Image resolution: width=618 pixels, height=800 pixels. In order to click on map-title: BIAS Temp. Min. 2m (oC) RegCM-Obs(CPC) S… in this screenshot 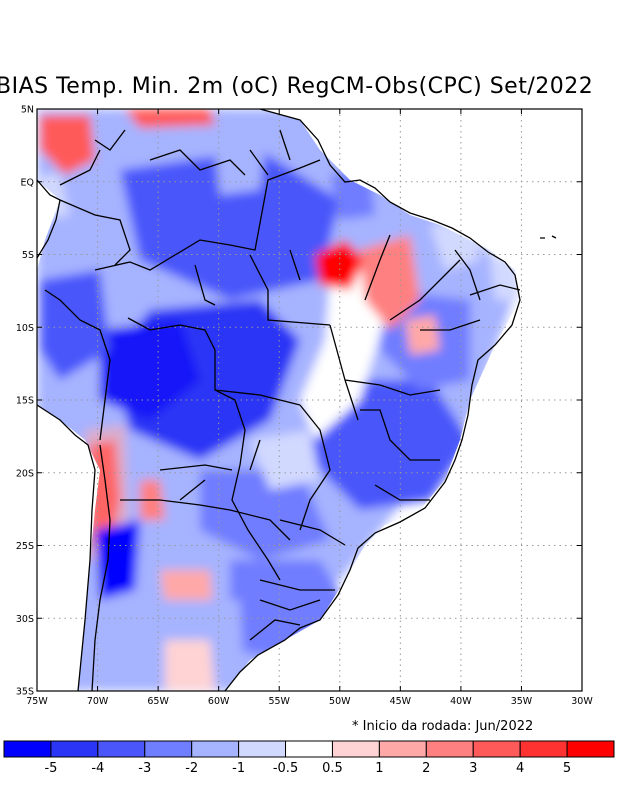, I will do `click(297, 86)`.